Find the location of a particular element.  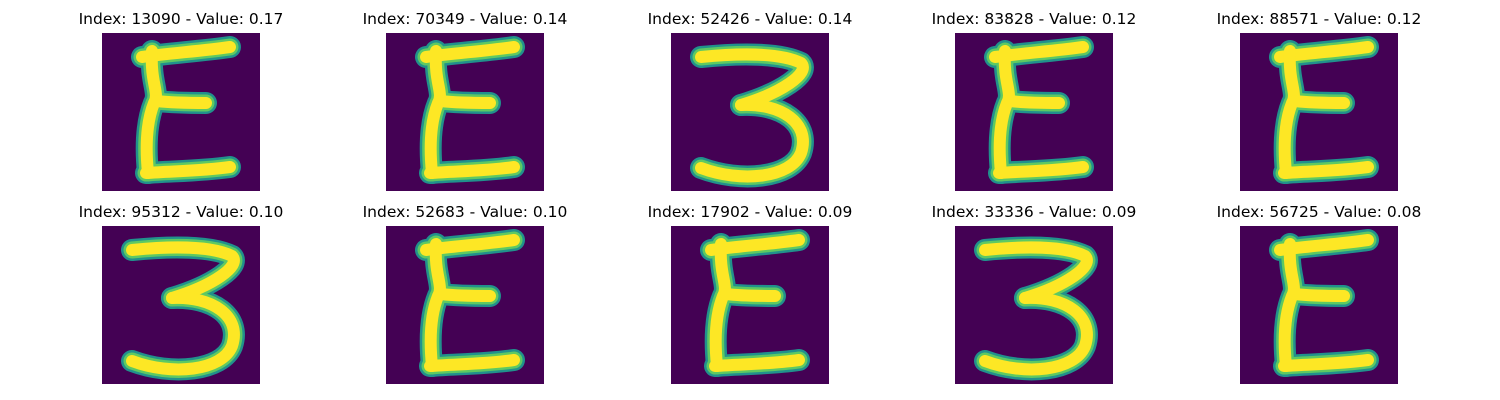

panel-title: Index: 95312 - Value: 0.10 is located at coordinates (181, 212).